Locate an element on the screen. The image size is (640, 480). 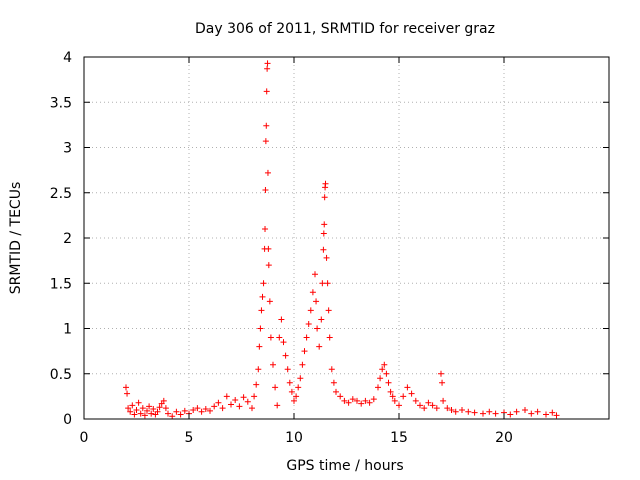
y-tick-label: 2 is located at coordinates (67, 239).